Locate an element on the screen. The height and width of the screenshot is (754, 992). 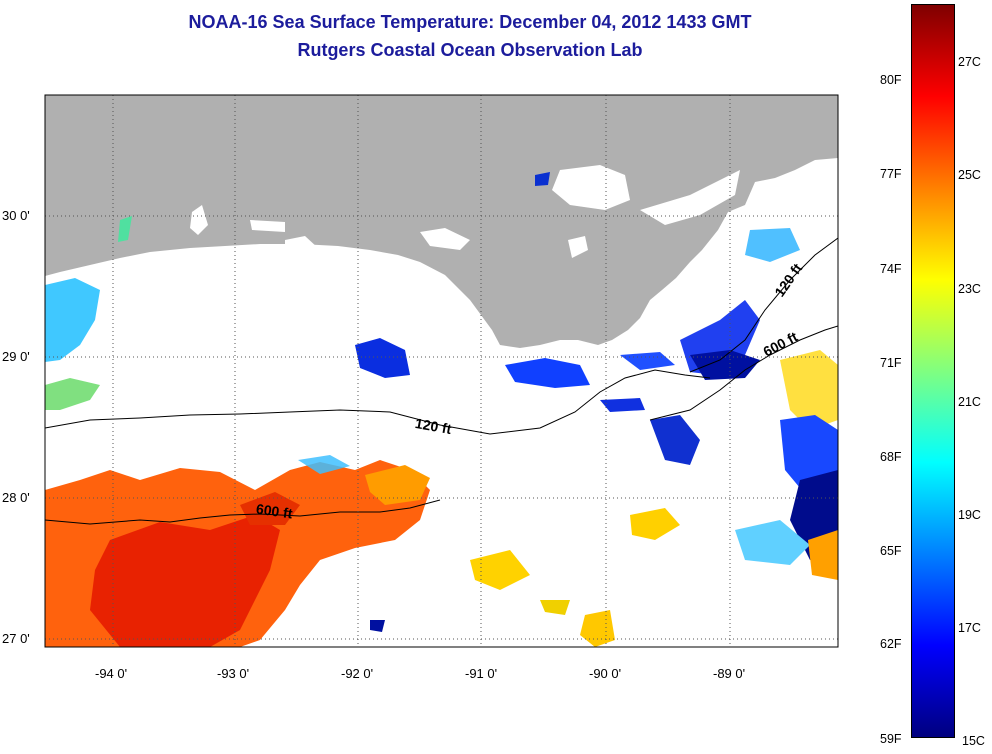
colorbar-fahrenheit-label: 65F is located at coordinates (891, 551).